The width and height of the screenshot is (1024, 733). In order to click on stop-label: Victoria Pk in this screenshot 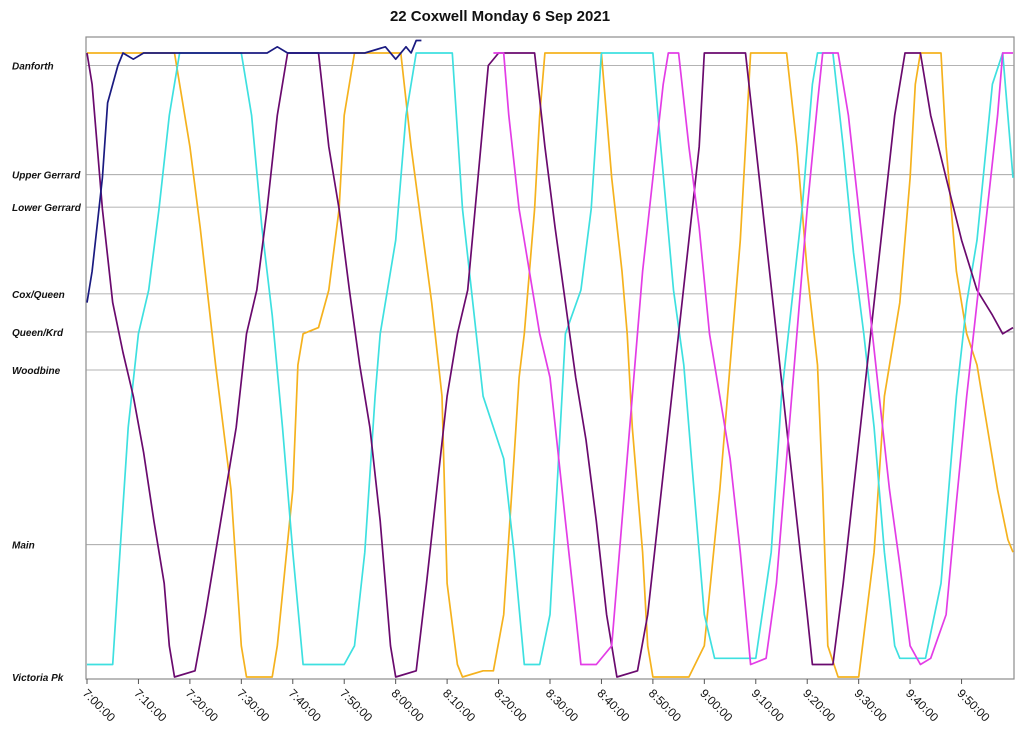, I will do `click(38, 678)`.